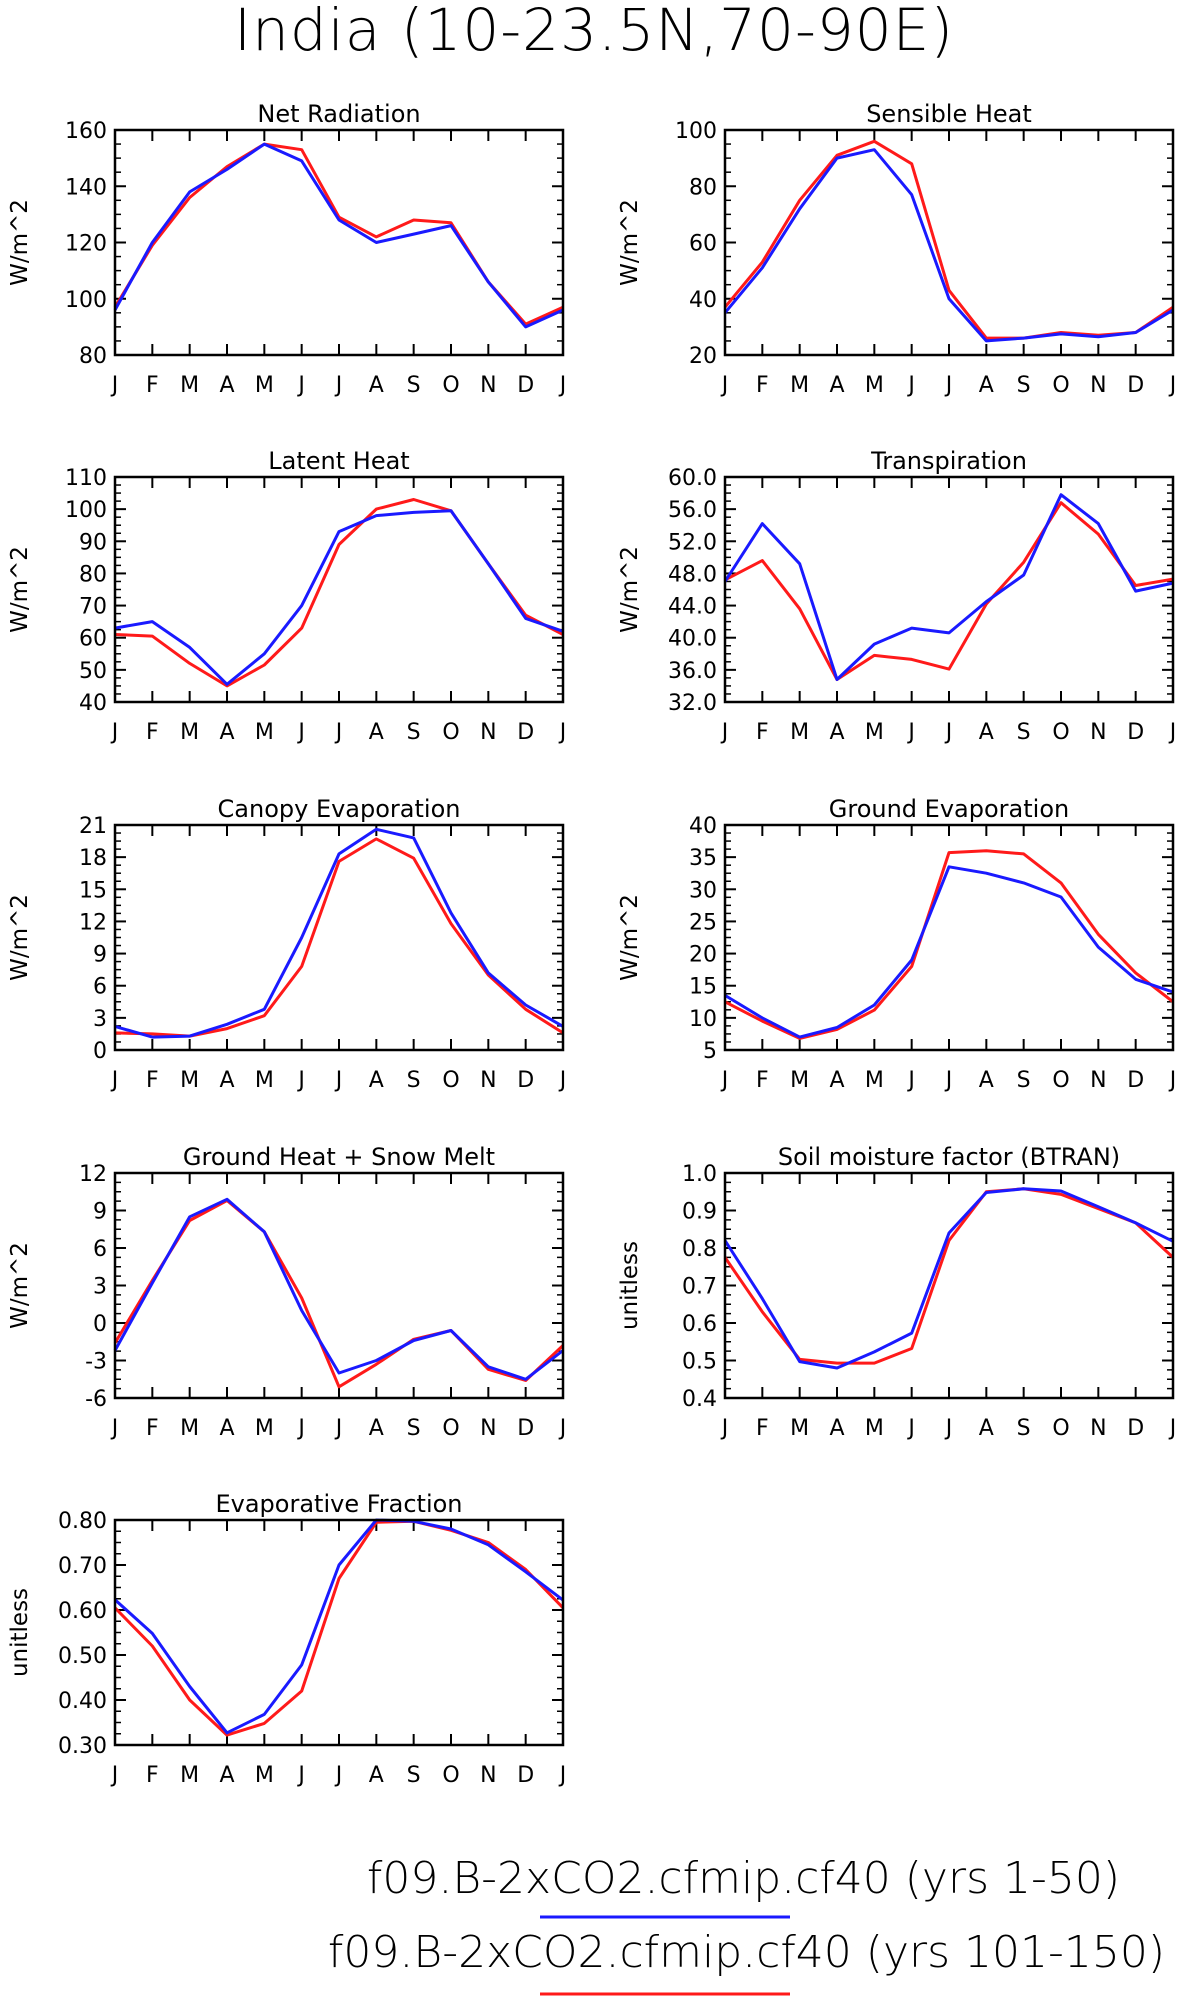 The height and width of the screenshot is (2001, 1188). Describe the element at coordinates (692, 703) in the screenshot. I see `y-tick-label: 32.0` at that location.